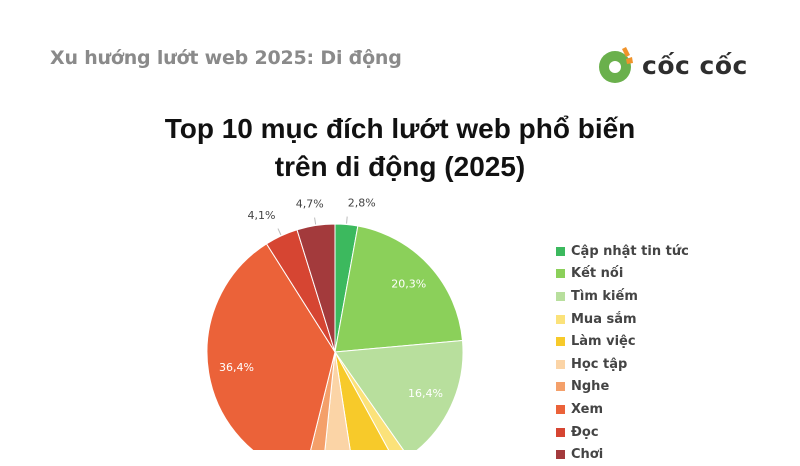 The height and width of the screenshot is (466, 800). I want to click on pie-slice-xem, so click(271, 346).